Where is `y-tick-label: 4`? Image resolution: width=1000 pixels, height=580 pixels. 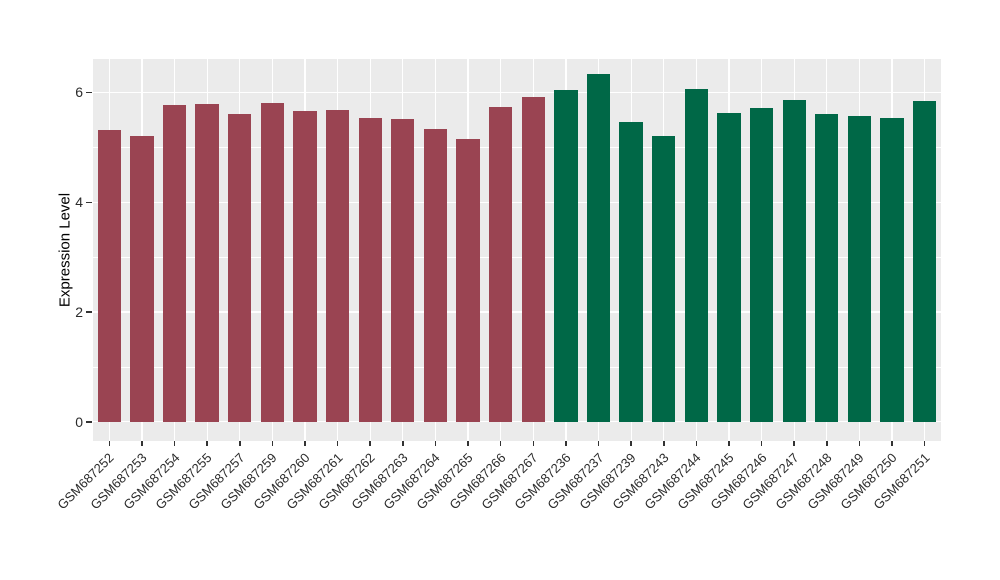 y-tick-label: 4 is located at coordinates (79, 202).